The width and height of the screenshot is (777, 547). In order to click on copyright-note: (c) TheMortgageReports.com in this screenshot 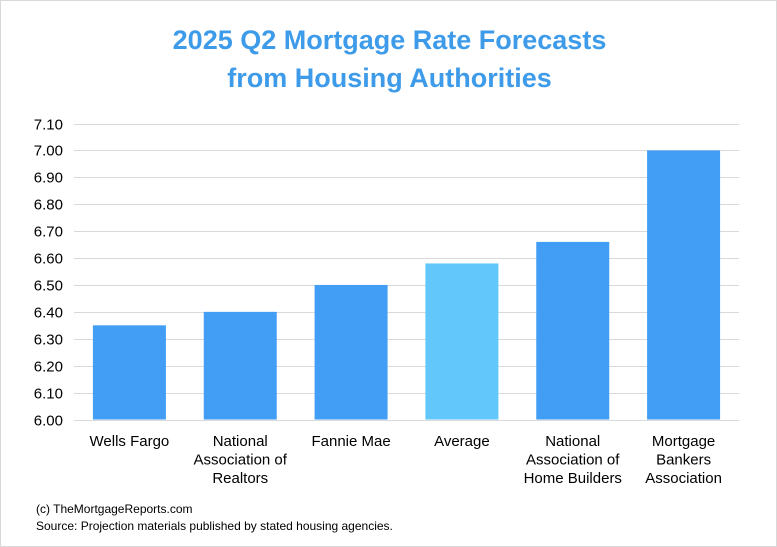, I will do `click(114, 509)`.